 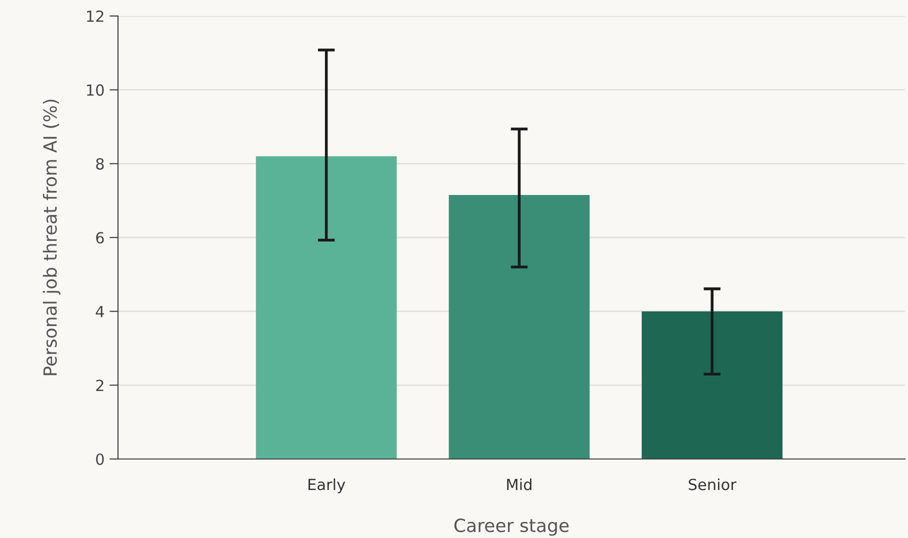 I want to click on y-tick-label: 4, so click(x=100, y=312).